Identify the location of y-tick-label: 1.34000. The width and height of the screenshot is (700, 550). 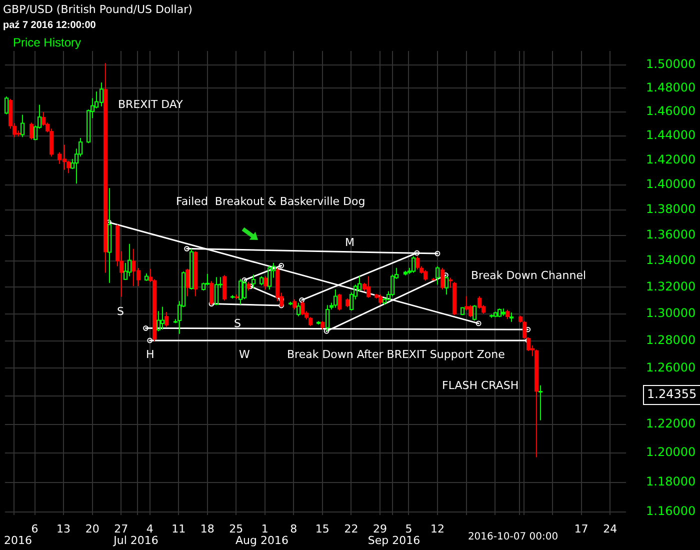
(671, 260).